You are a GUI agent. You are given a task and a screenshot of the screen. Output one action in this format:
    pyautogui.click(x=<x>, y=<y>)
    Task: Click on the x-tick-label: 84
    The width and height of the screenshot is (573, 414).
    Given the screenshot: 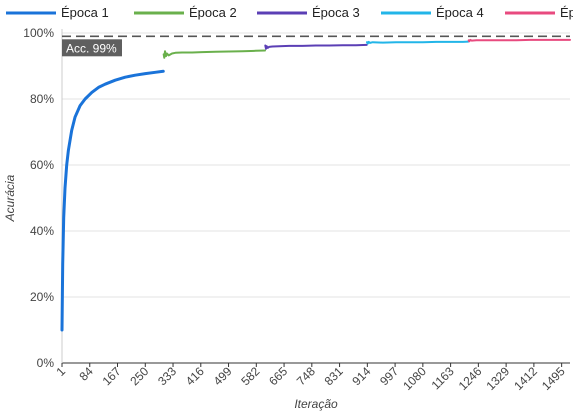 What is the action you would take?
    pyautogui.click(x=87, y=374)
    